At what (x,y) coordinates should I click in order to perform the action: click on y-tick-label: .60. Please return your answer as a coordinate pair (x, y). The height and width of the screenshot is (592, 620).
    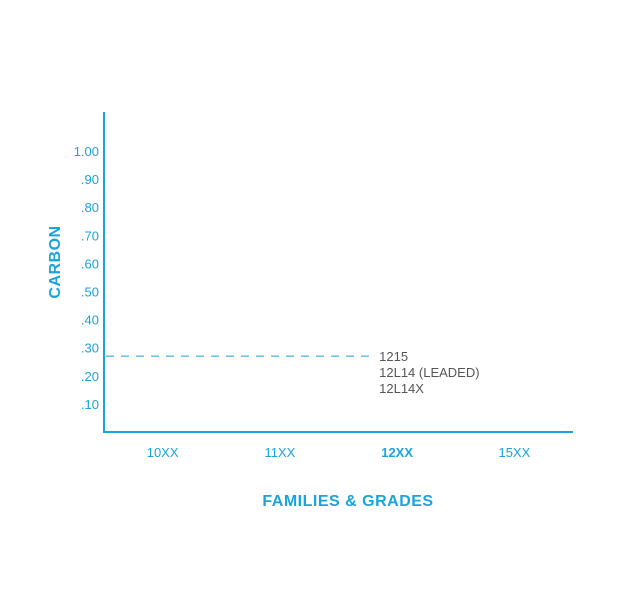
    Looking at the image, I should click on (90, 263).